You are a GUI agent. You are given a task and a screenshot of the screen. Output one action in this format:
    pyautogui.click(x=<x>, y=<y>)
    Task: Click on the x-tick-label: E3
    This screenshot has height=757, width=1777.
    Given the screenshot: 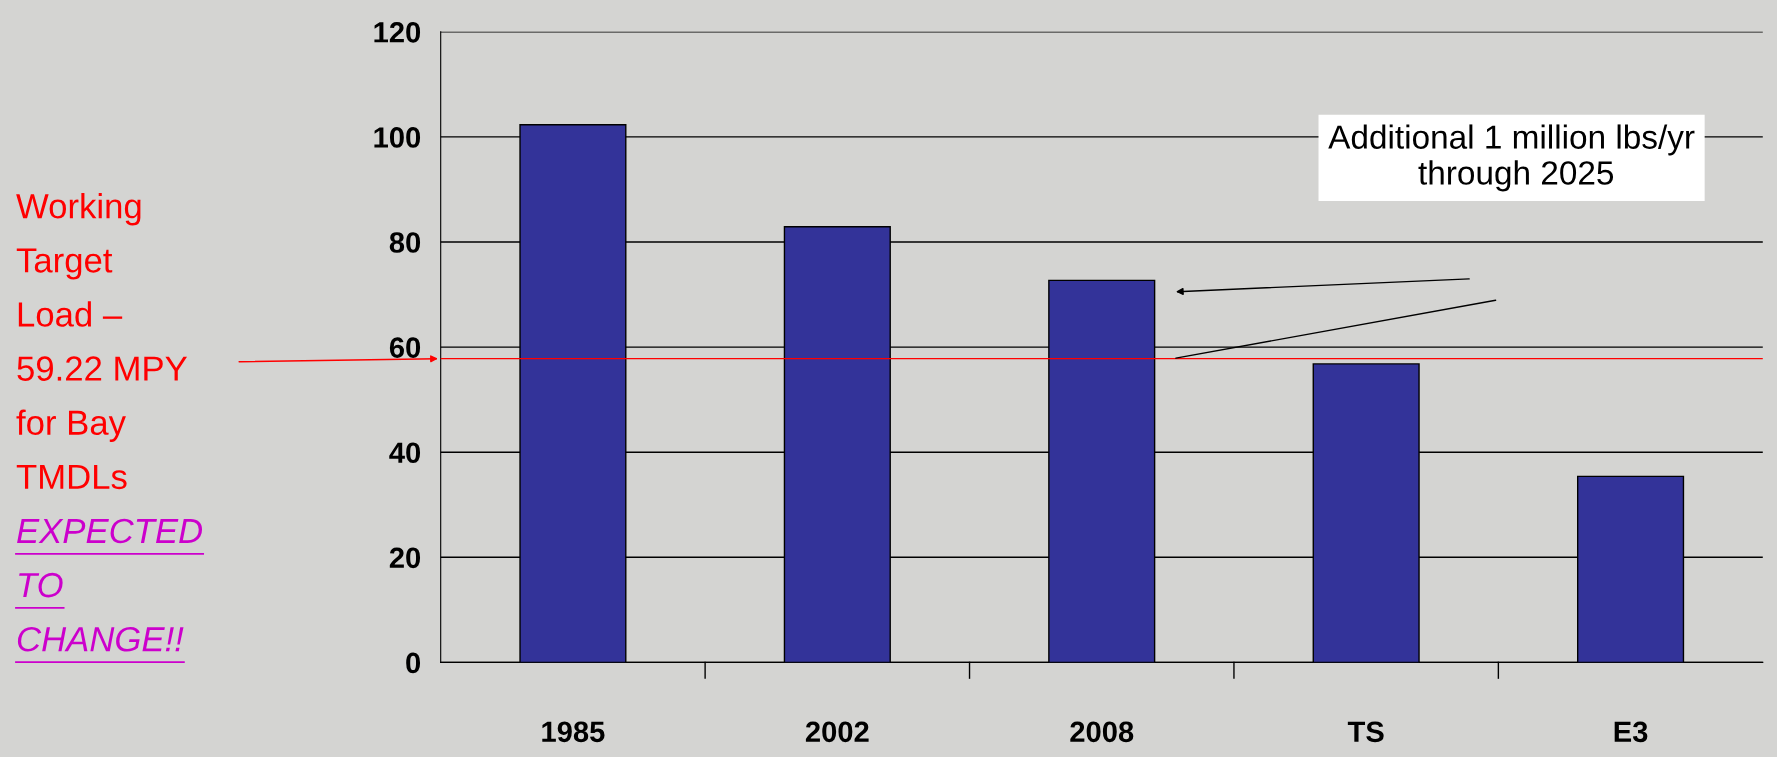 What is the action you would take?
    pyautogui.click(x=1631, y=732)
    